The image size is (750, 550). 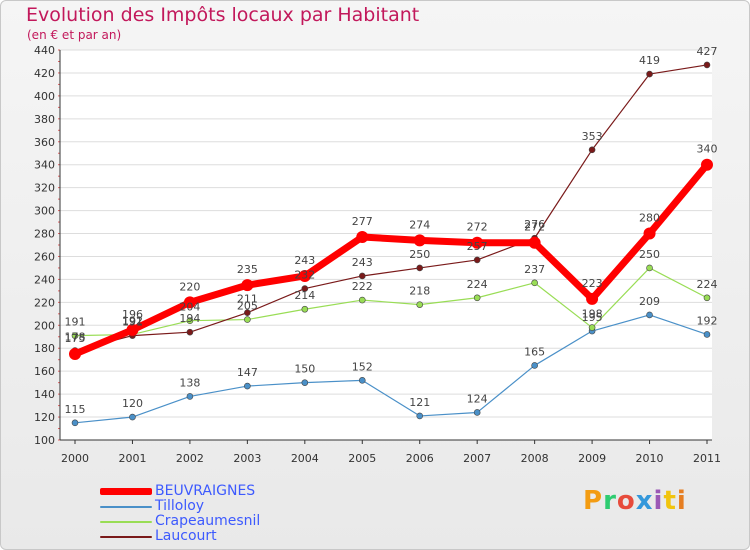 What do you see at coordinates (707, 149) in the screenshot?
I see `data-label: 340` at bounding box center [707, 149].